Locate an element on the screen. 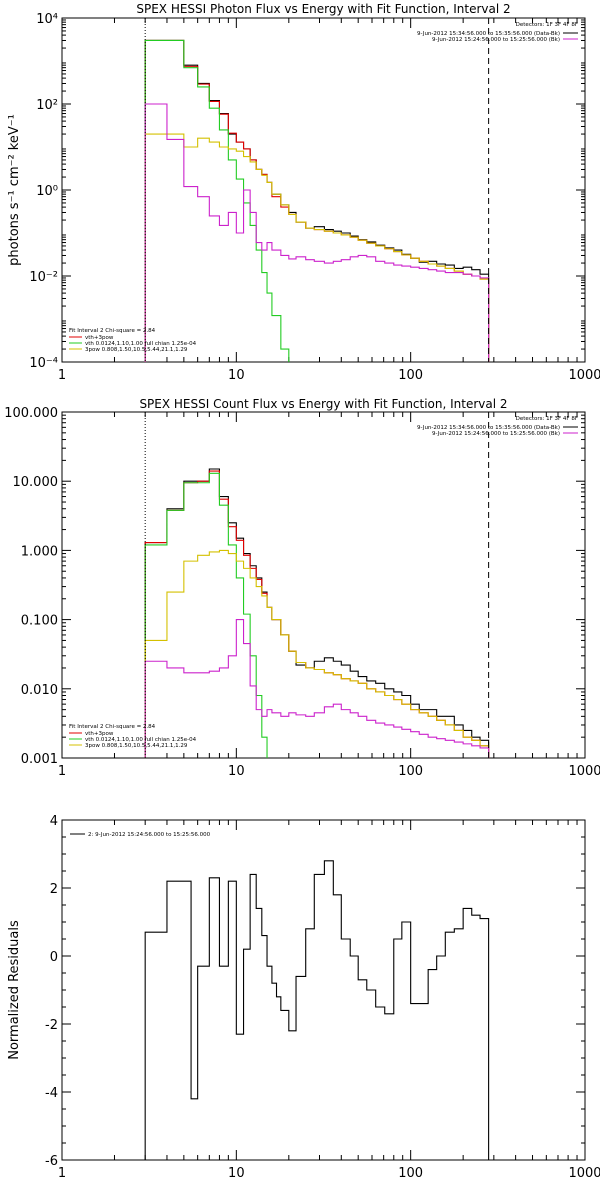 This screenshot has width=600, height=1200. y-axis-label: Normalized Residuals is located at coordinates (14, 990).